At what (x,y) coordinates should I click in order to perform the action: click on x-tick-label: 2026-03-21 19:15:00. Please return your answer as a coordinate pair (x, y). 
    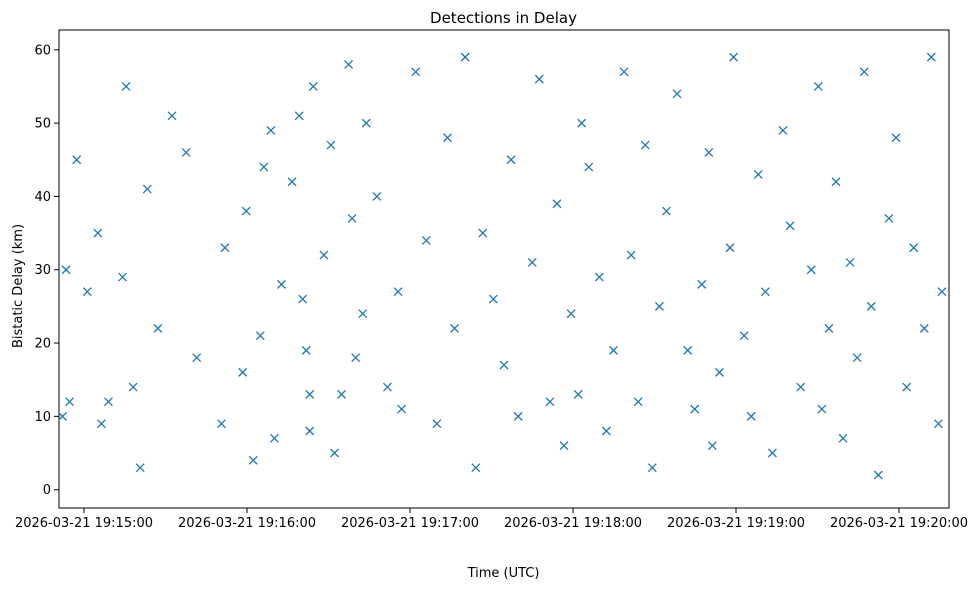
    Looking at the image, I should click on (84, 523).